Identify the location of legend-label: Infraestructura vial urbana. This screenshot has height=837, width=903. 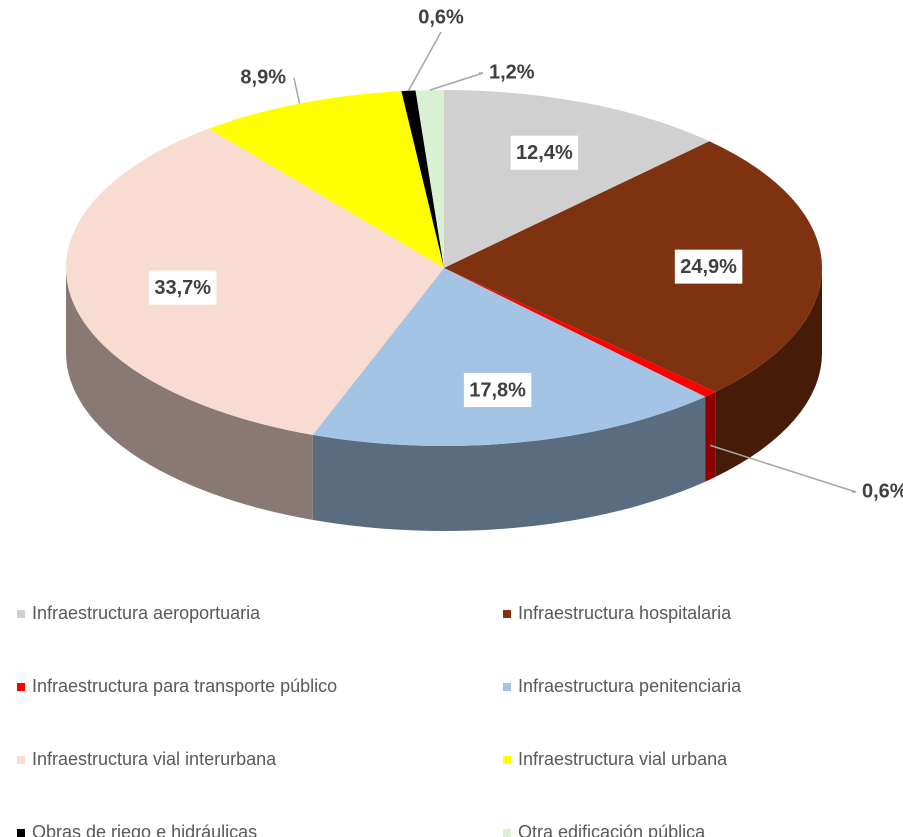
(623, 759).